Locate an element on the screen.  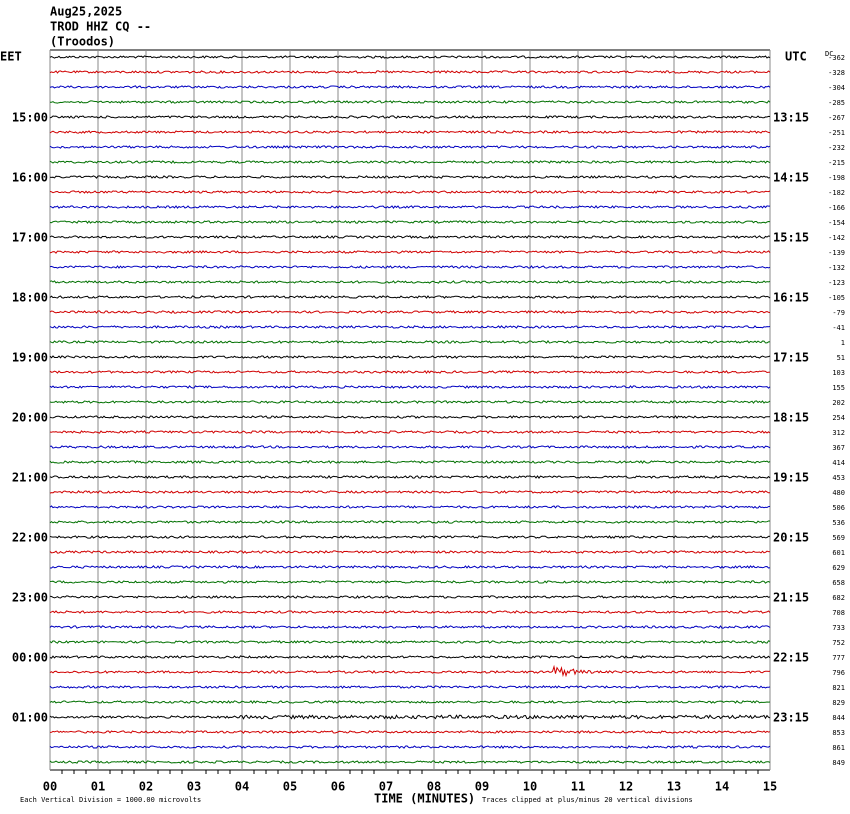
x-tick-label: 01 is located at coordinates (98, 787).